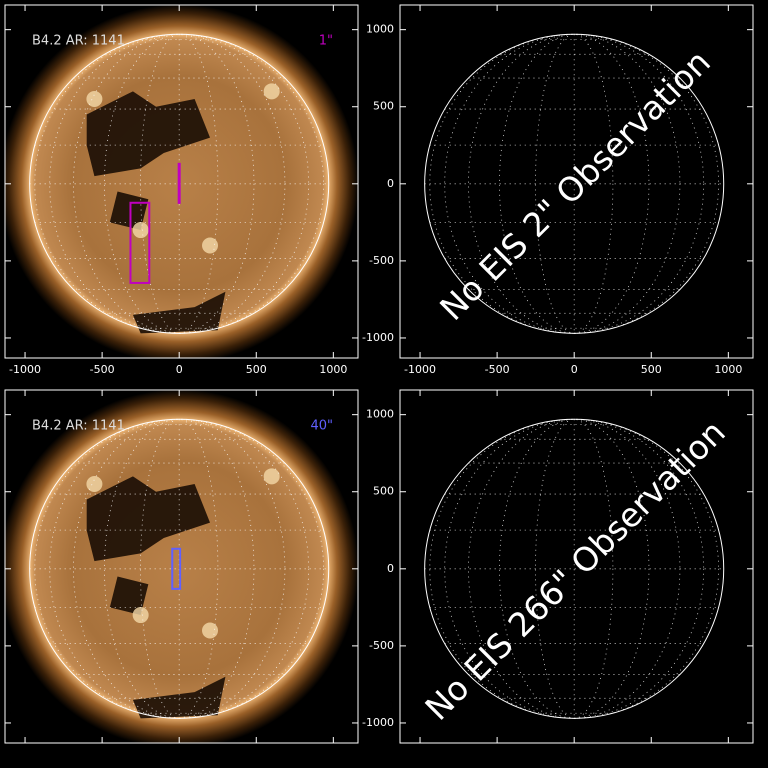  Describe the element at coordinates (321, 426) in the screenshot. I see `scale-label: 40"` at that location.